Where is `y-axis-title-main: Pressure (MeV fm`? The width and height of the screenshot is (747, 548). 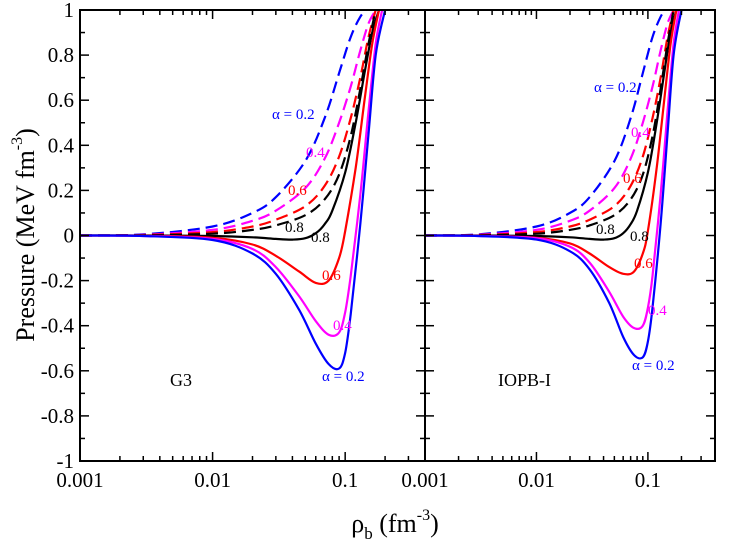
y-axis-title-main: Pressure (MeV fm is located at coordinates (25, 246).